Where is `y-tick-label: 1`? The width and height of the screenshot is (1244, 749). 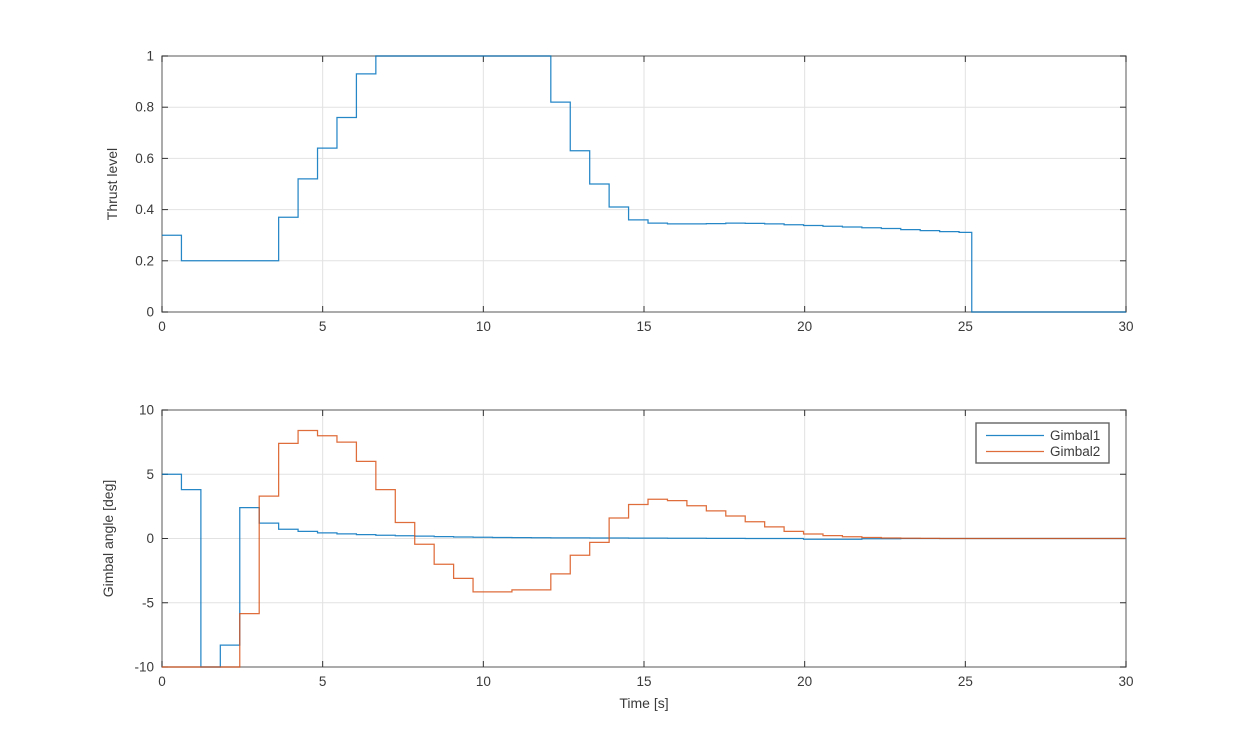
y-tick-label: 1 is located at coordinates (150, 56).